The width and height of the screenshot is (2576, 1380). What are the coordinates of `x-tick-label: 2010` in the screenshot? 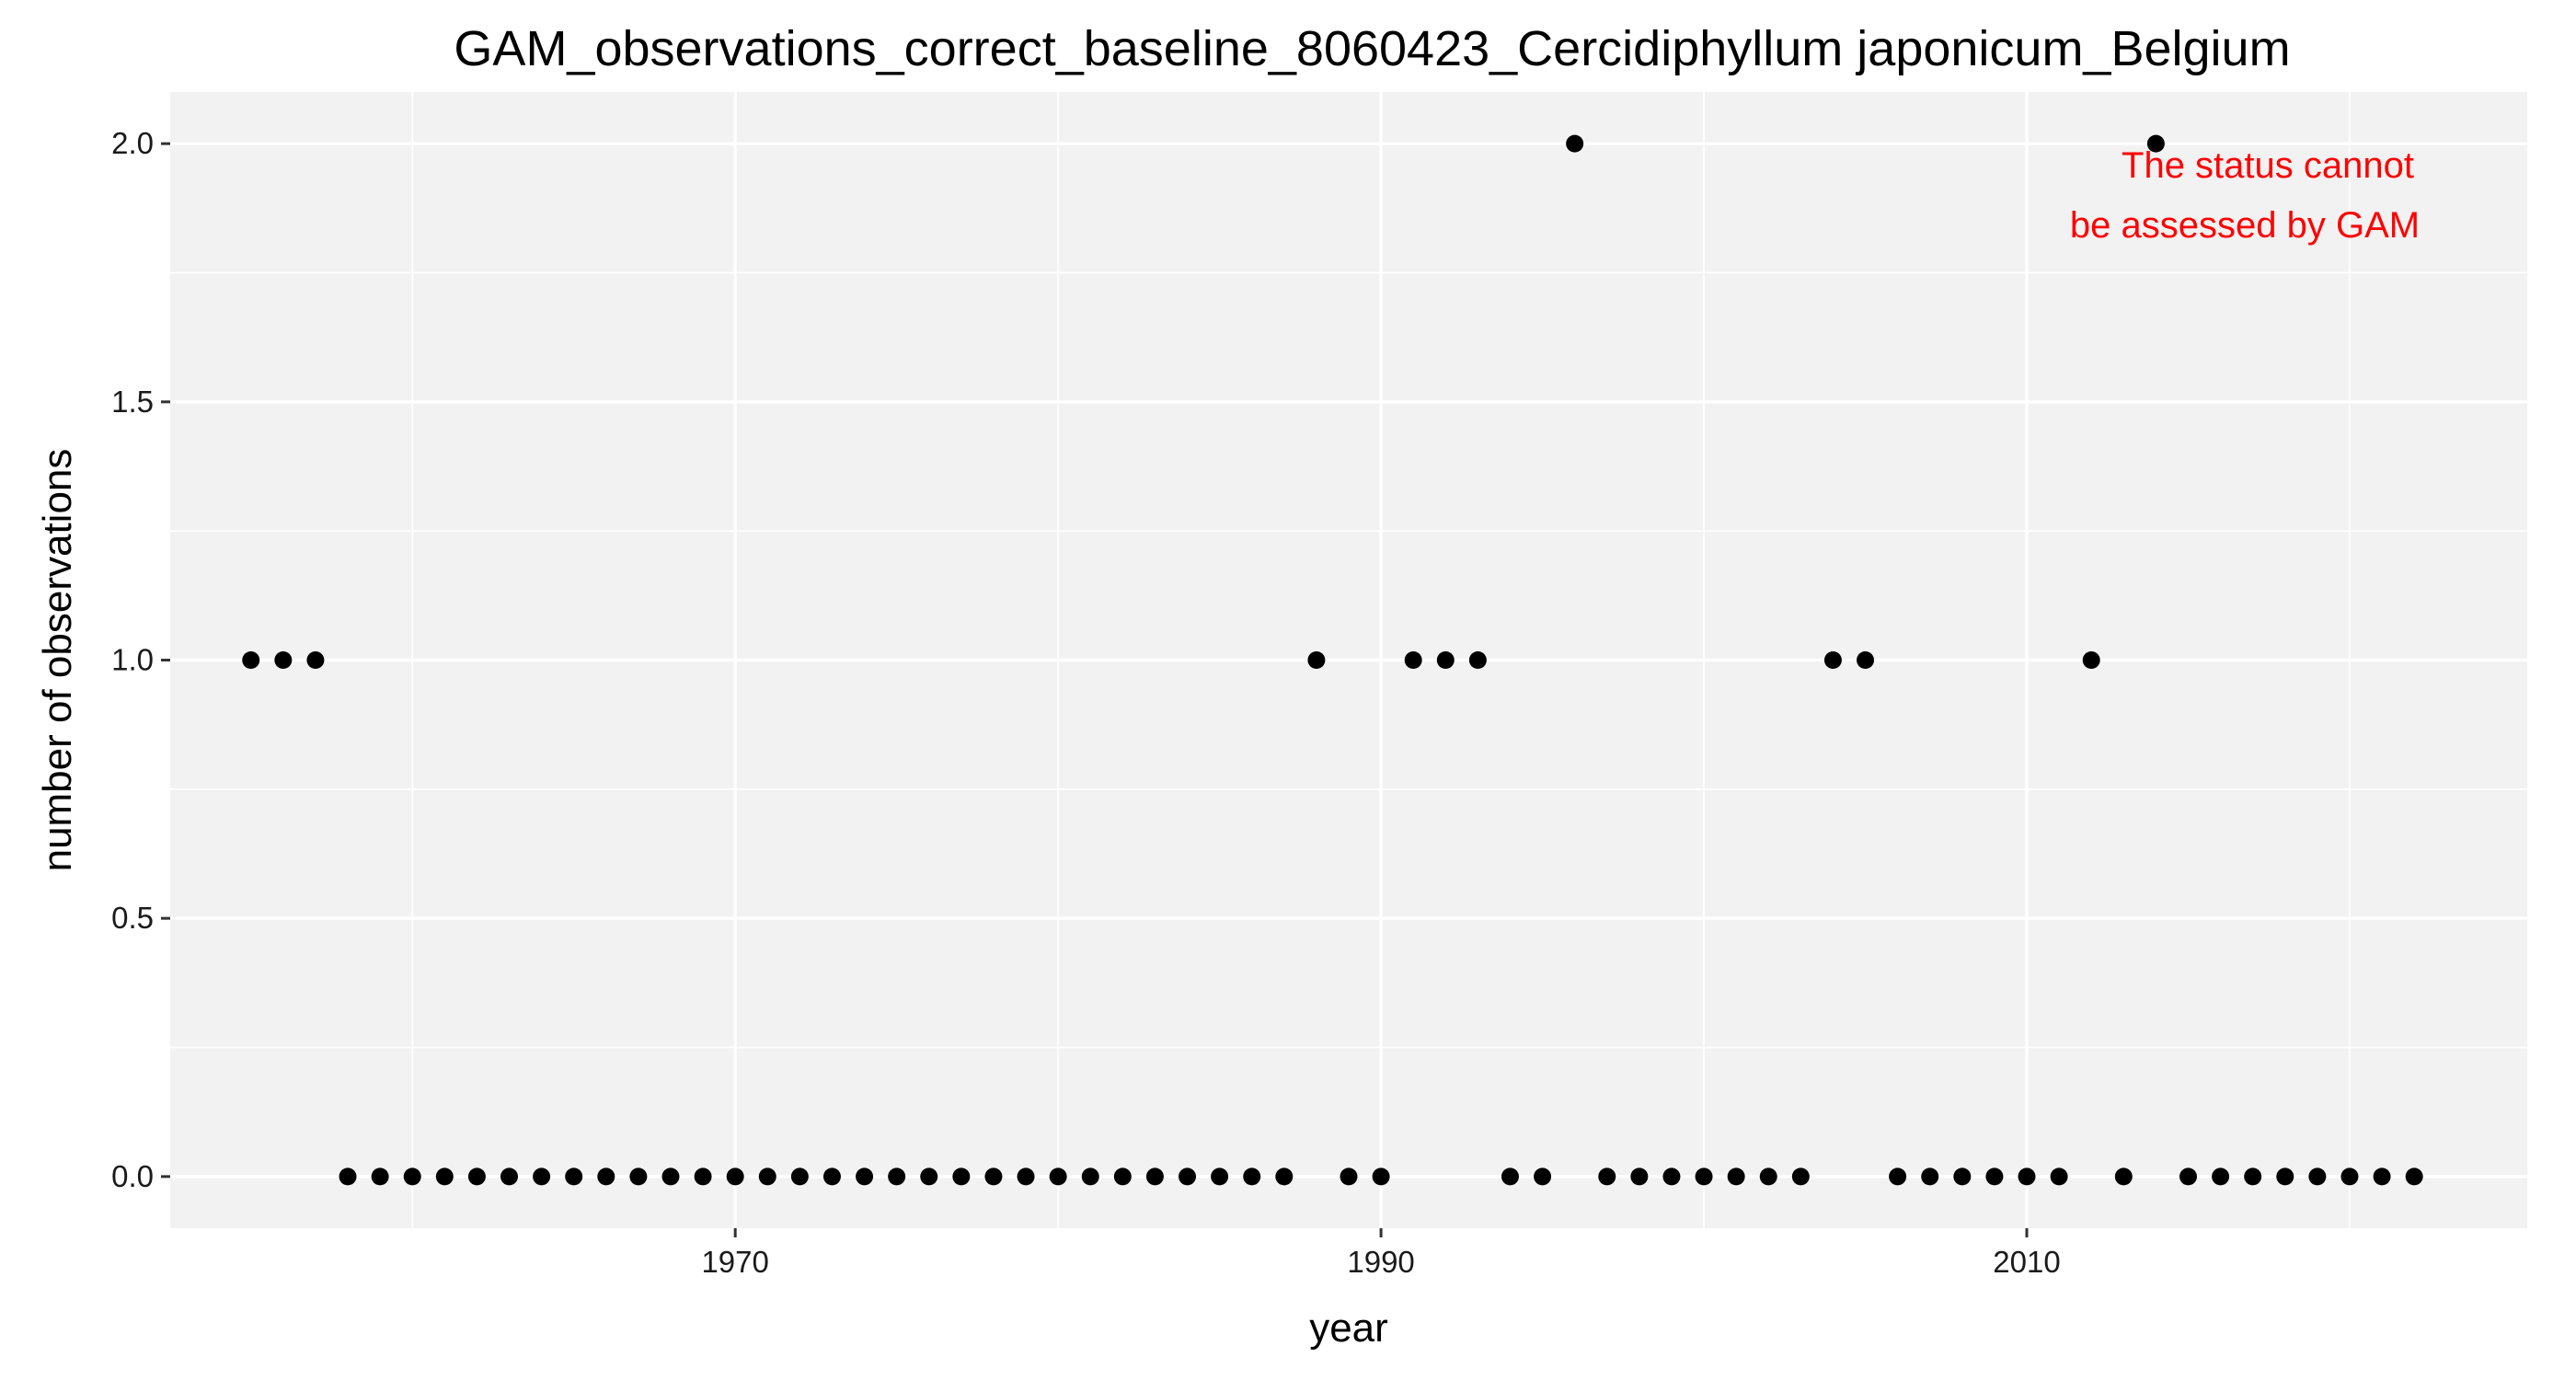 It's located at (2026, 1262).